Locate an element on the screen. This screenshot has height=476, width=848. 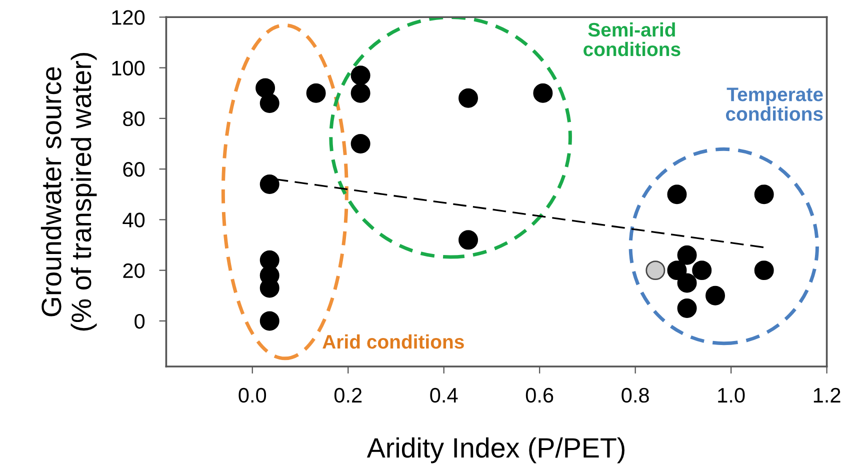
x-tick-label: 0.4 is located at coordinates (444, 395).